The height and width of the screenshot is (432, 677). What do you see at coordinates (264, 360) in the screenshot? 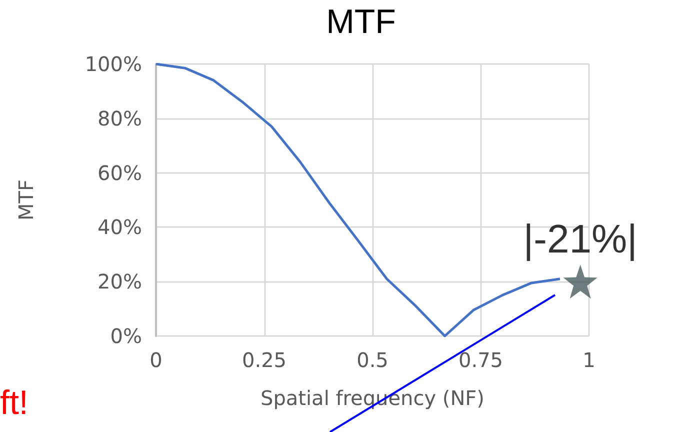
I see `x-tick-label: 0.25` at bounding box center [264, 360].